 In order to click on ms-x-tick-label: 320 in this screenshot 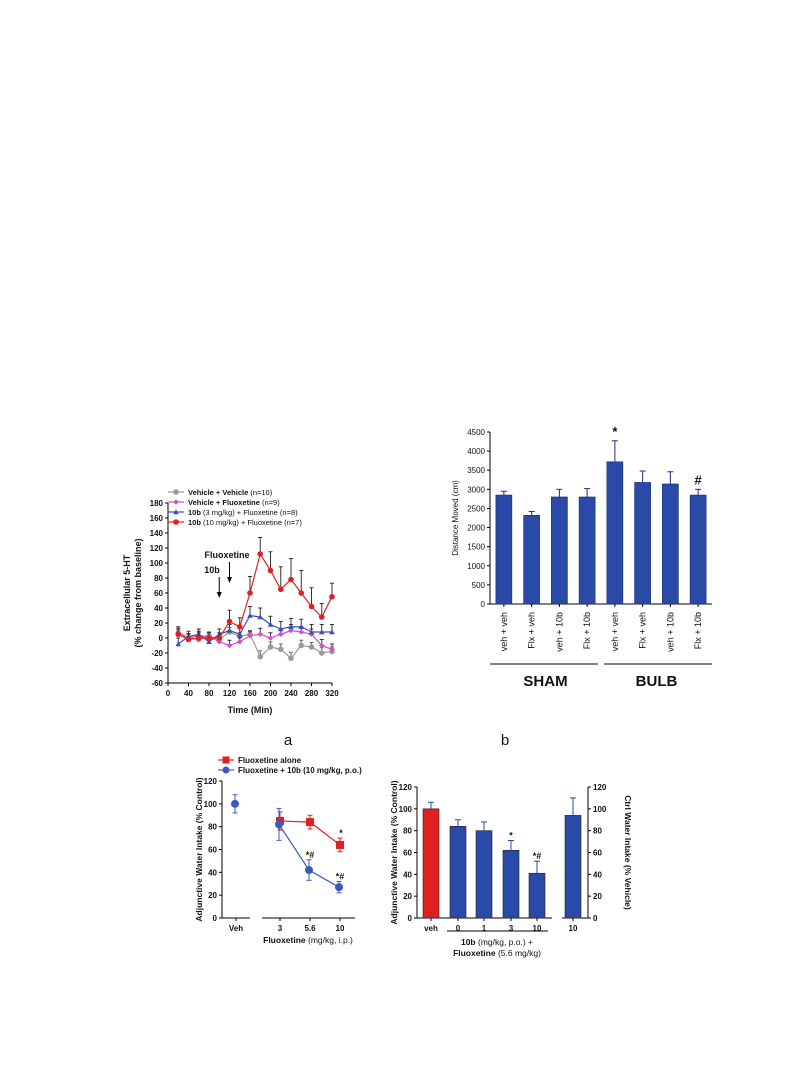, I will do `click(332, 693)`.